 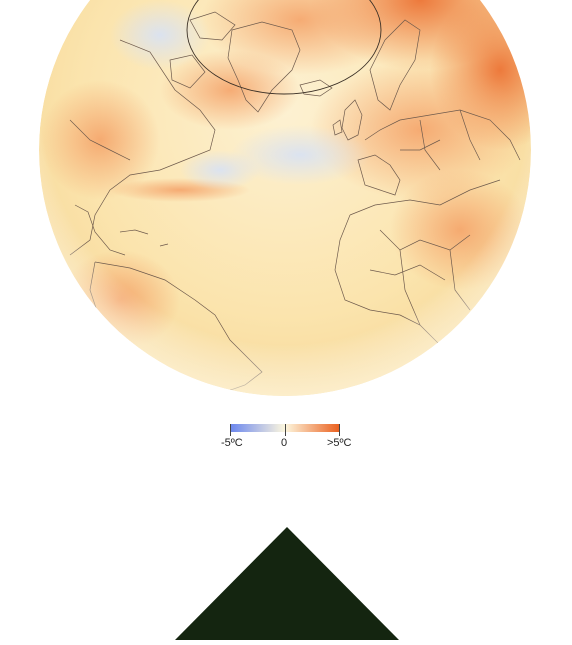 I want to click on temperature-legend: -5ºC 0 >5ºC, so click(x=286, y=439).